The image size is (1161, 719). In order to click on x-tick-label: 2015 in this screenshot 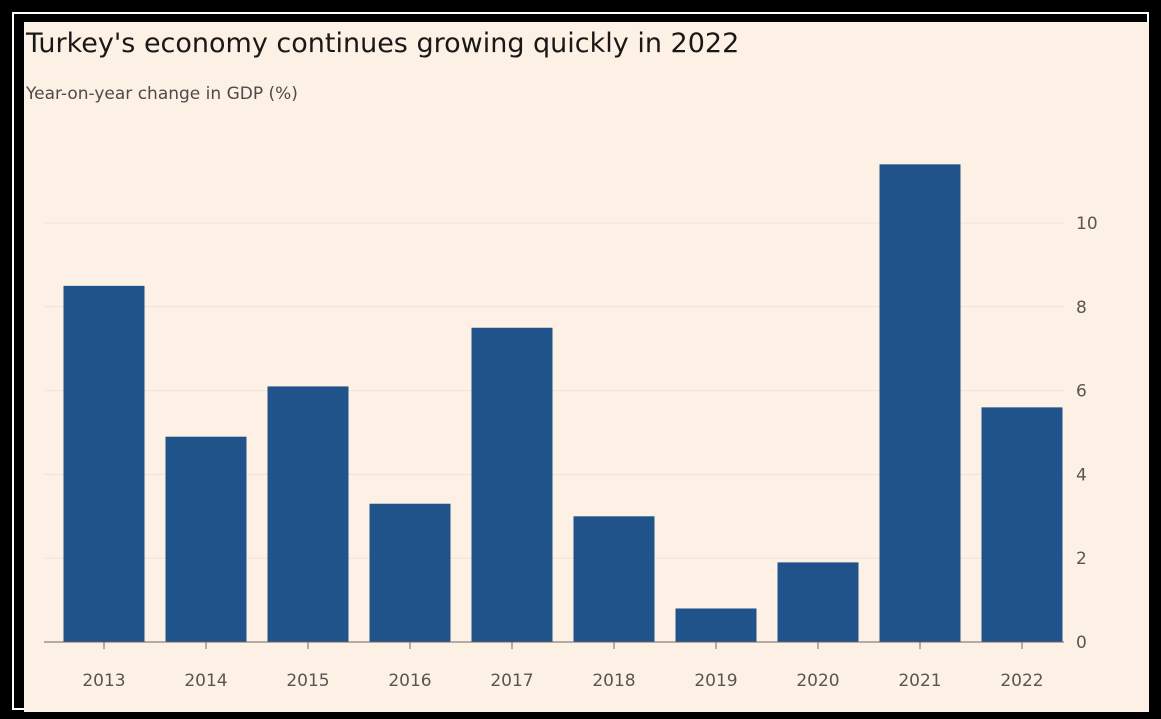, I will do `click(307, 681)`.